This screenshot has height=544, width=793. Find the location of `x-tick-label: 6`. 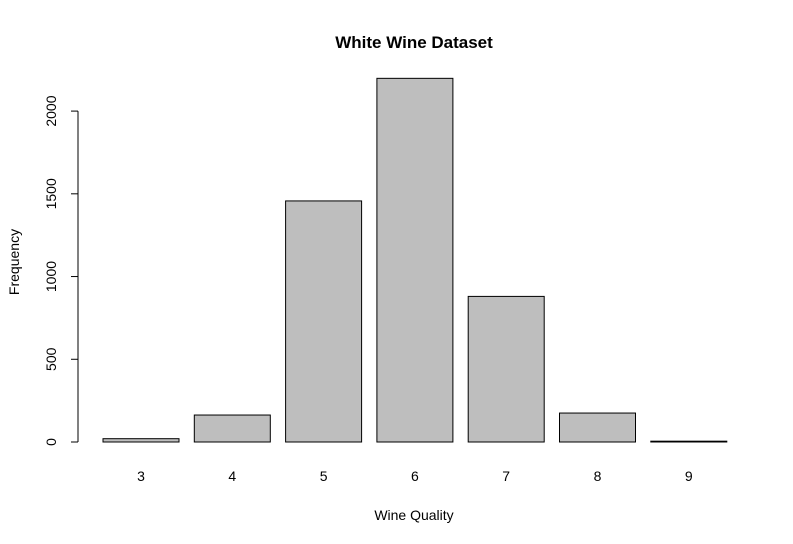

x-tick-label: 6 is located at coordinates (415, 476).